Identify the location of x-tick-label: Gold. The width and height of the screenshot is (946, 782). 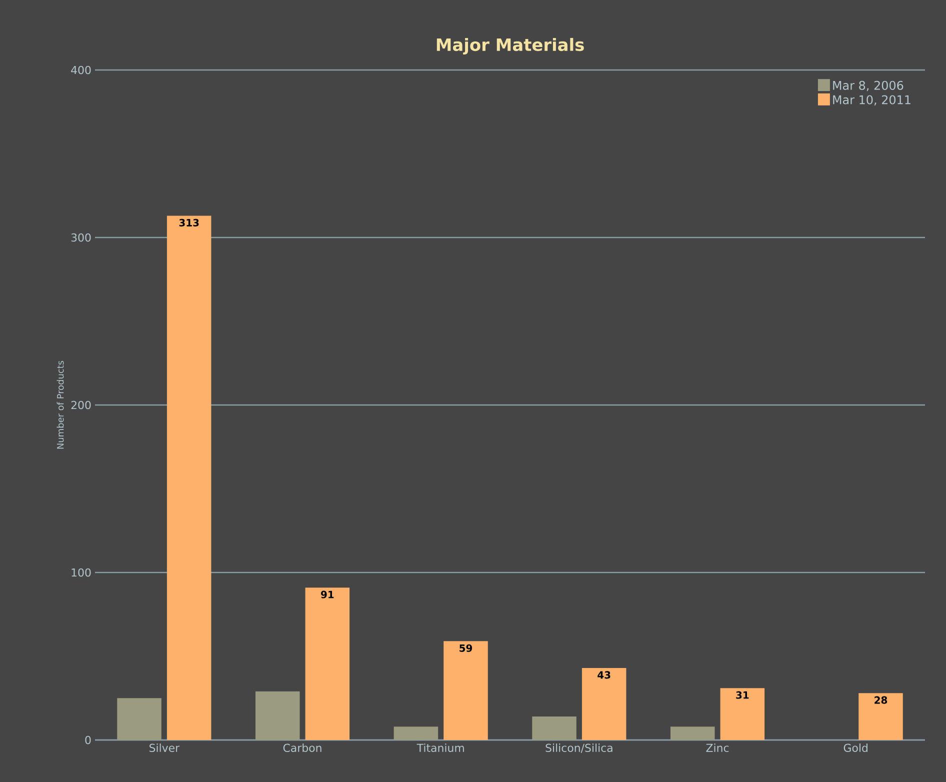
(856, 748).